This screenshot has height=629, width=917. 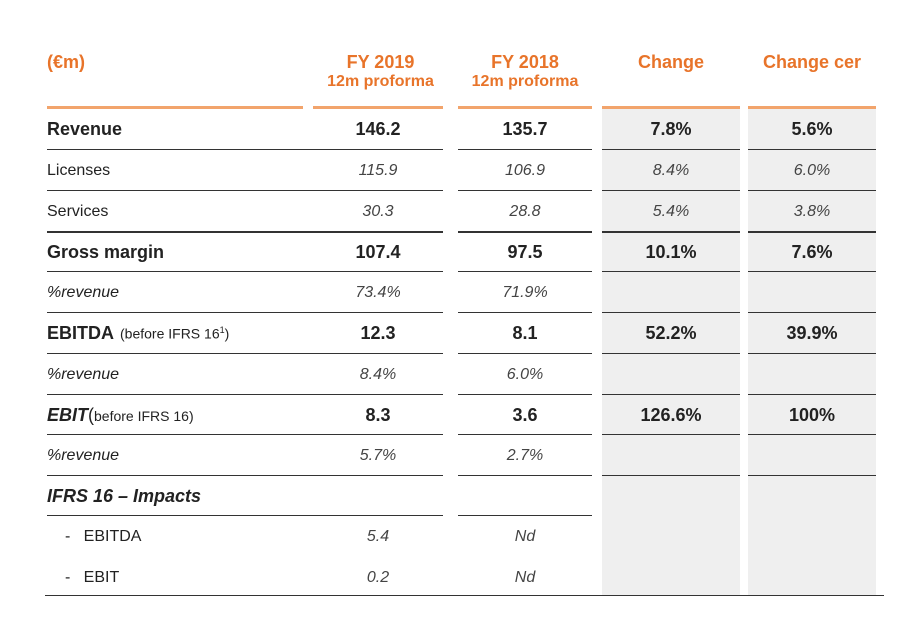 What do you see at coordinates (525, 455) in the screenshot?
I see `fy2018-value: 2.7%` at bounding box center [525, 455].